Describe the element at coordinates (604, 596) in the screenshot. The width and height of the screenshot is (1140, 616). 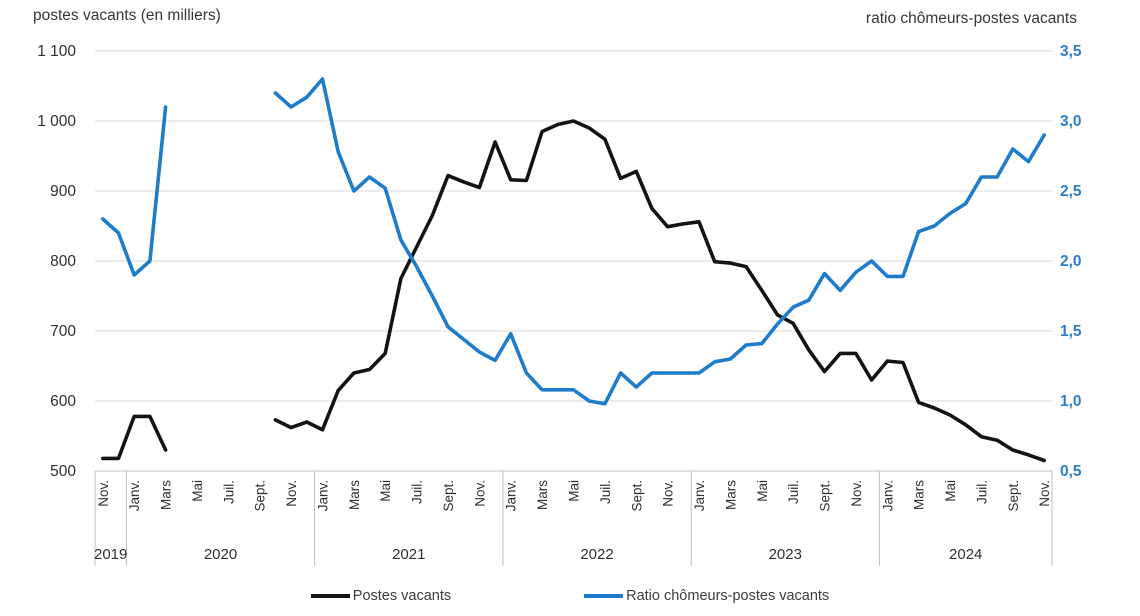
I see `legend-line-swatch-blue` at that location.